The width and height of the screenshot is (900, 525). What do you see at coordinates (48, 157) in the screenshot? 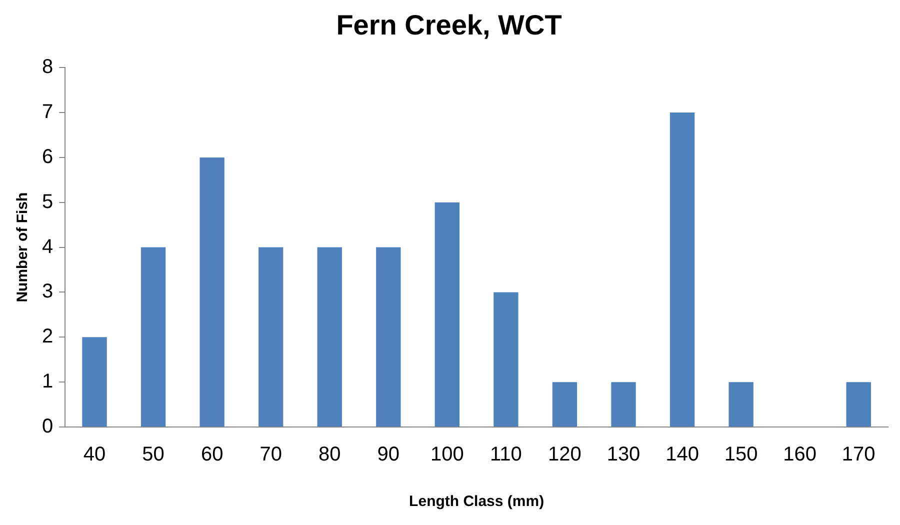
I see `y-tick-label: 6` at bounding box center [48, 157].